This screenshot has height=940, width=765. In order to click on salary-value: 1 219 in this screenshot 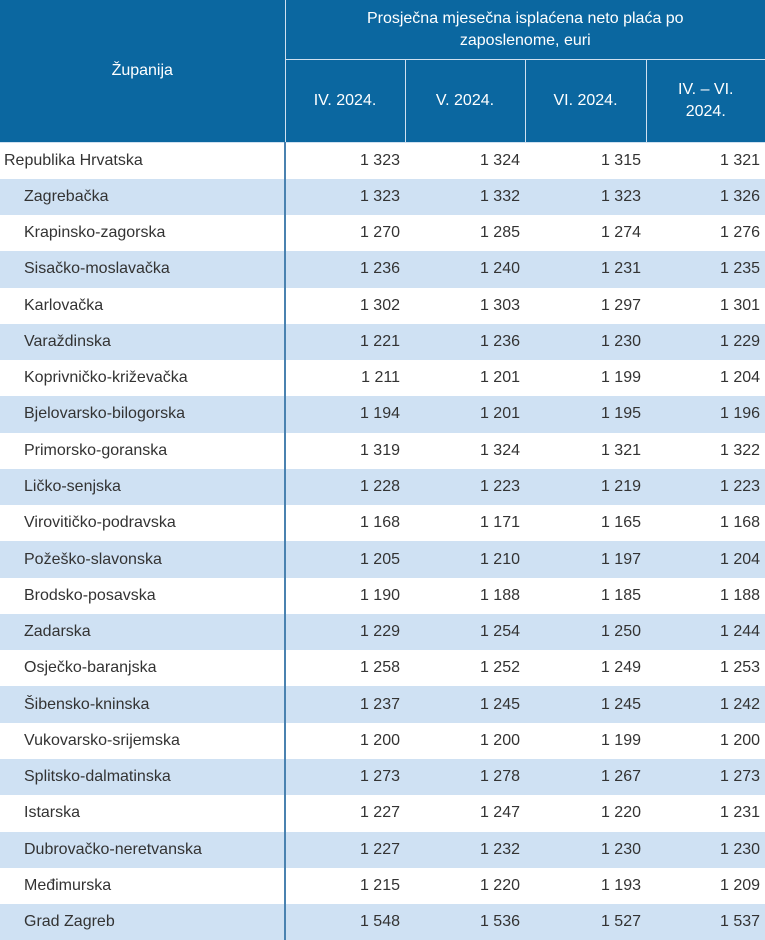, I will do `click(585, 487)`.